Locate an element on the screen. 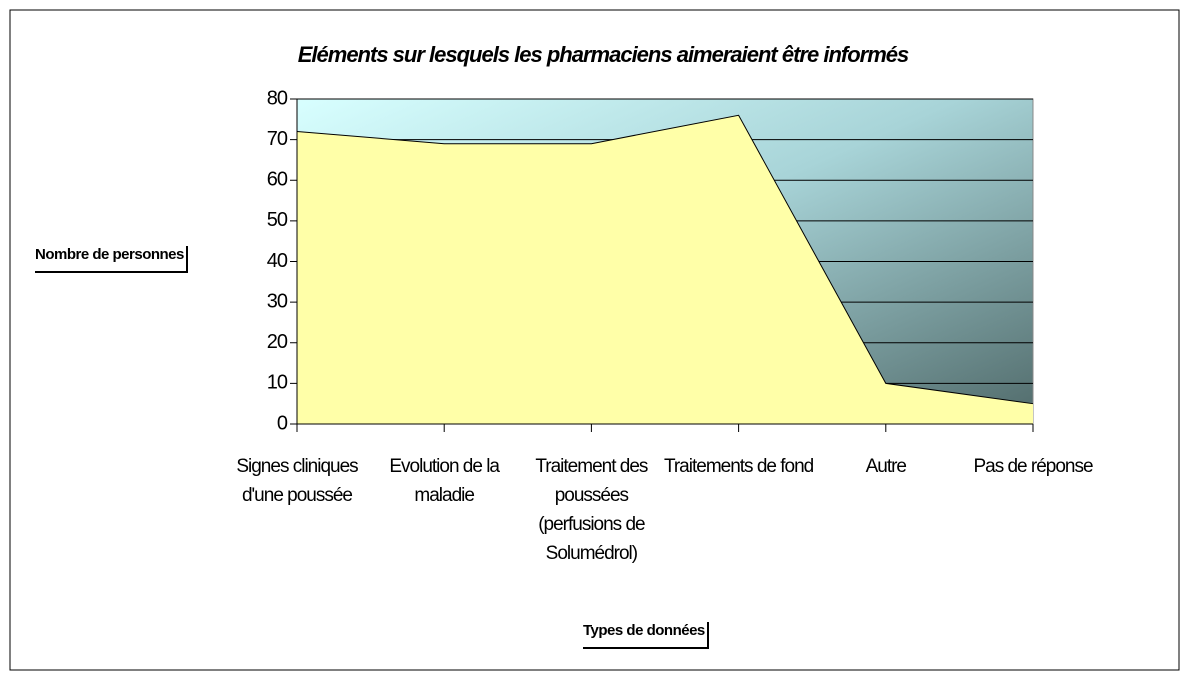 Image resolution: width=1189 pixels, height=679 pixels. y-tick-label: 20 is located at coordinates (277, 342).